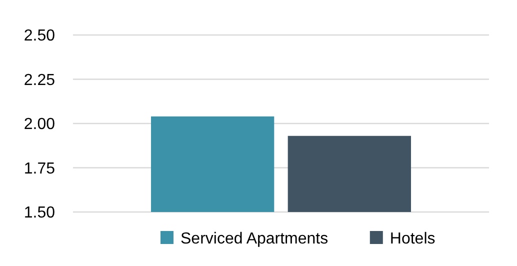 The image size is (517, 266). What do you see at coordinates (40, 125) in the screenshot?
I see `y-tick-label: 2.00` at bounding box center [40, 125].